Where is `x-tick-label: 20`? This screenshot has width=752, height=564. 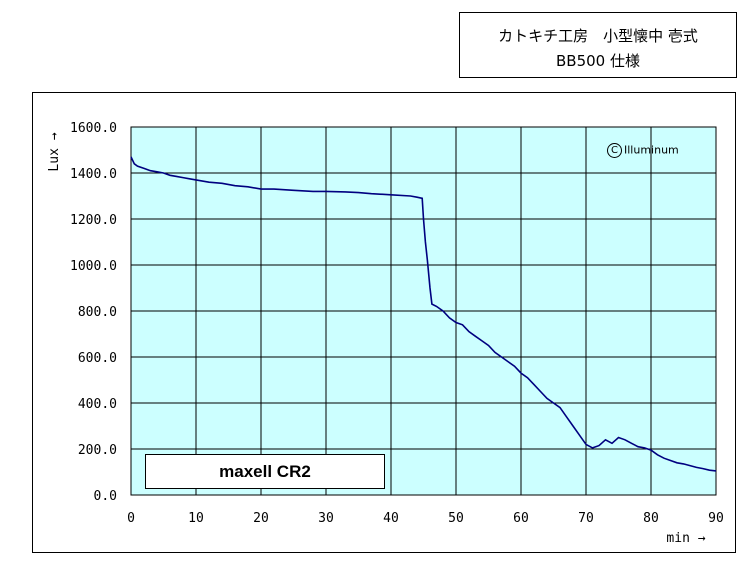
x-tick-label: 20 is located at coordinates (261, 518).